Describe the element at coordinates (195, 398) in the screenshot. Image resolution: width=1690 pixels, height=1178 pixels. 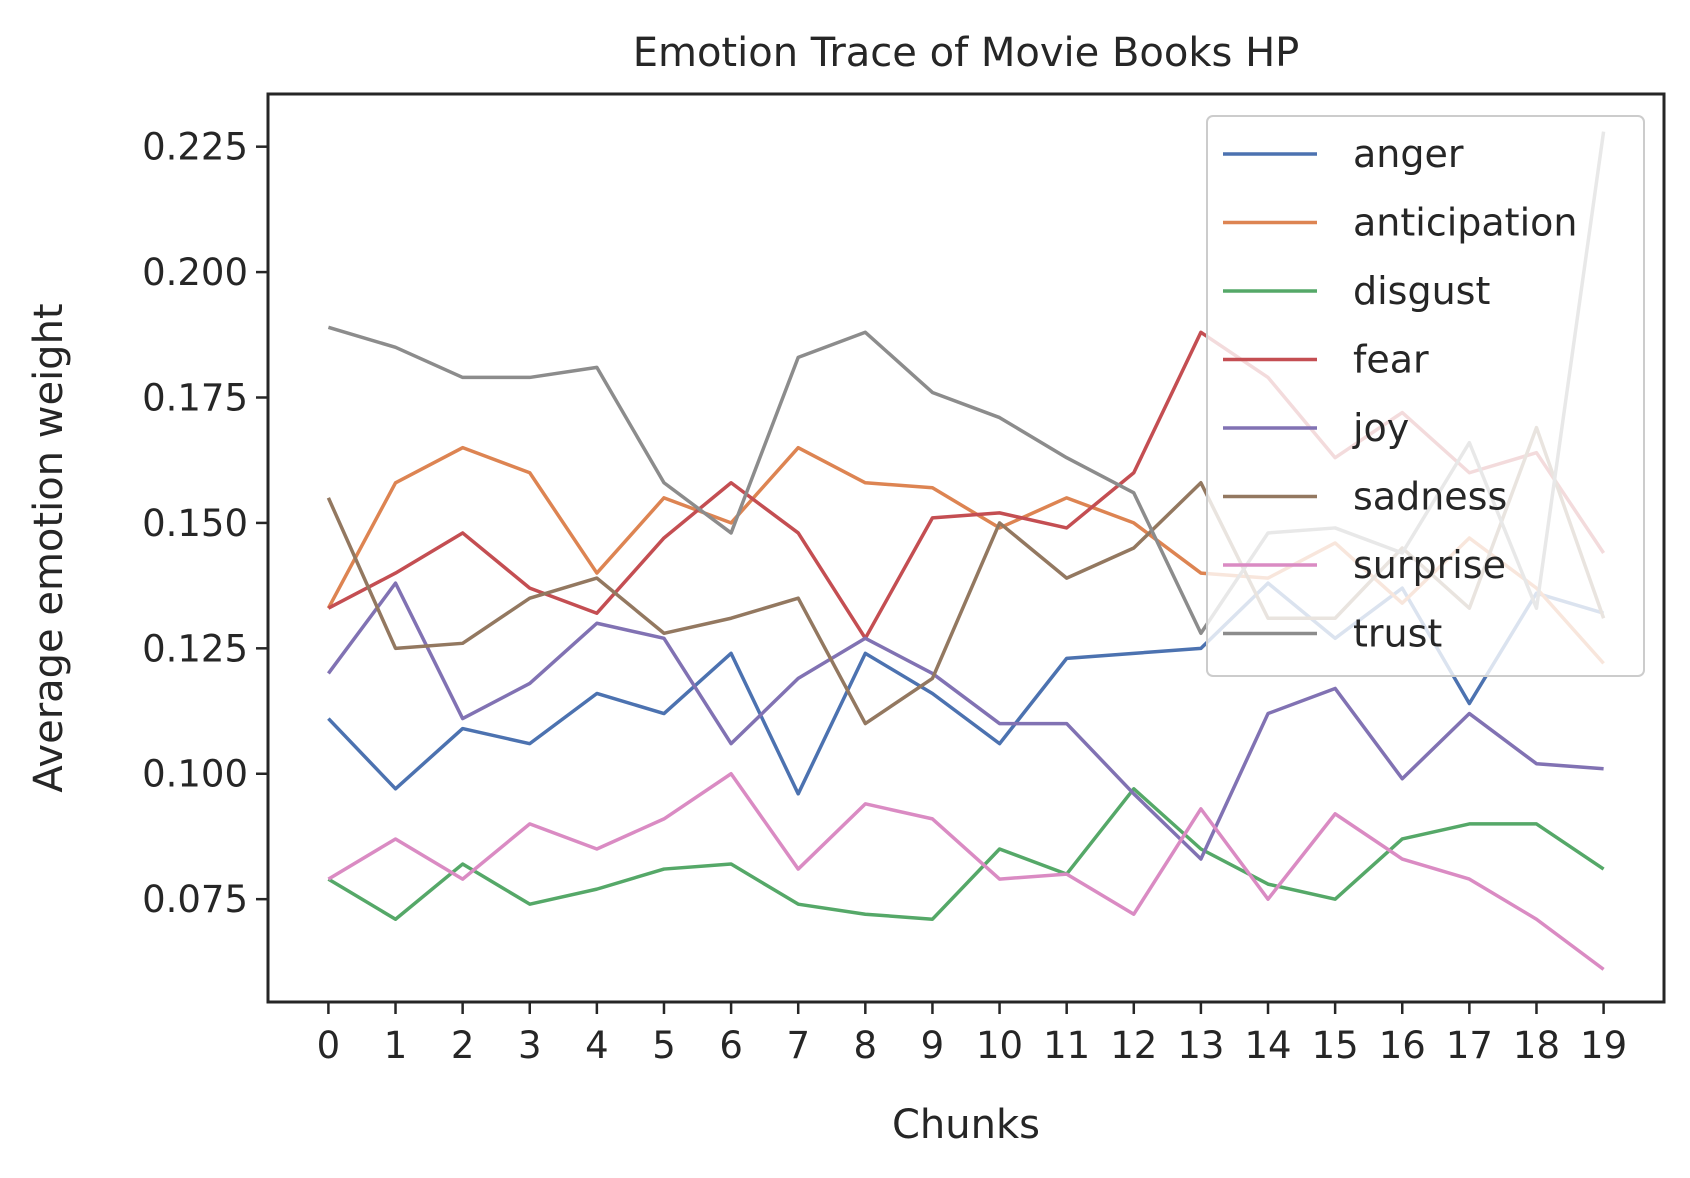
I see `y-tick-label: 0.175` at that location.